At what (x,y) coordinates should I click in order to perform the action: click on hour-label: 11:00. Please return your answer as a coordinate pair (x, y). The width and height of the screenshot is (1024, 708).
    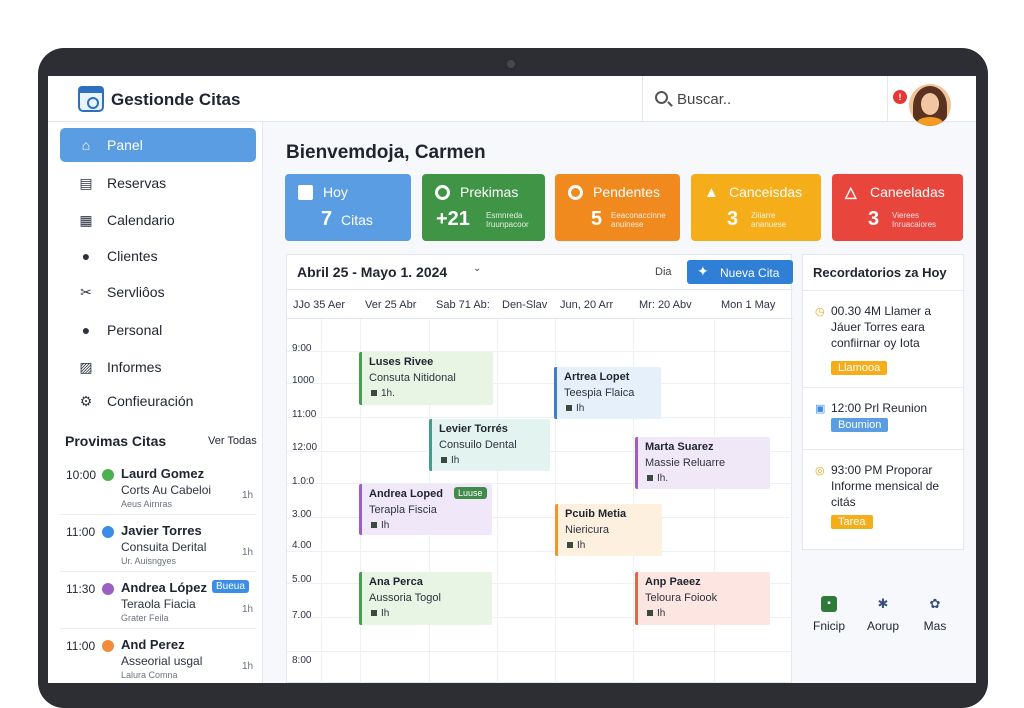
    Looking at the image, I should click on (304, 414).